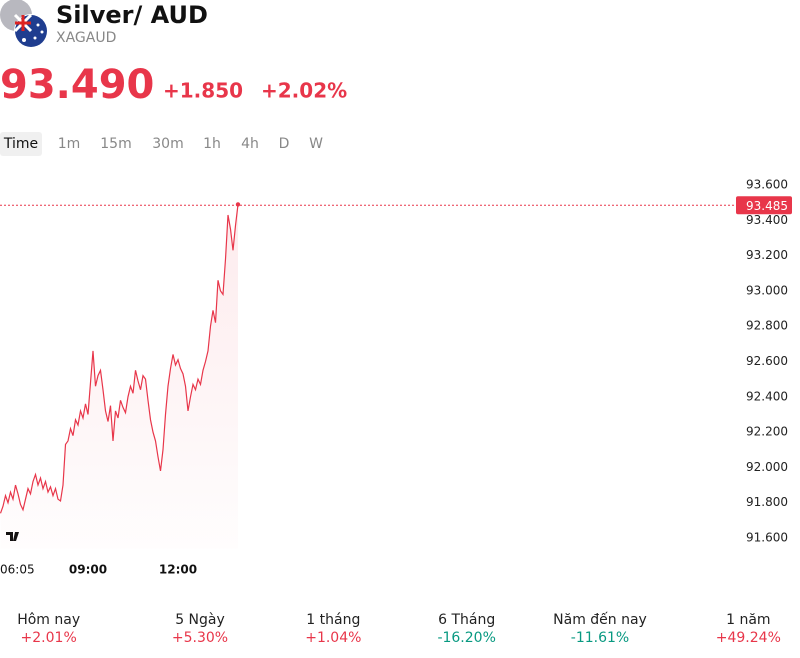 This screenshot has height=658, width=800. Describe the element at coordinates (767, 206) in the screenshot. I see `last-price-label: 93.485` at that location.